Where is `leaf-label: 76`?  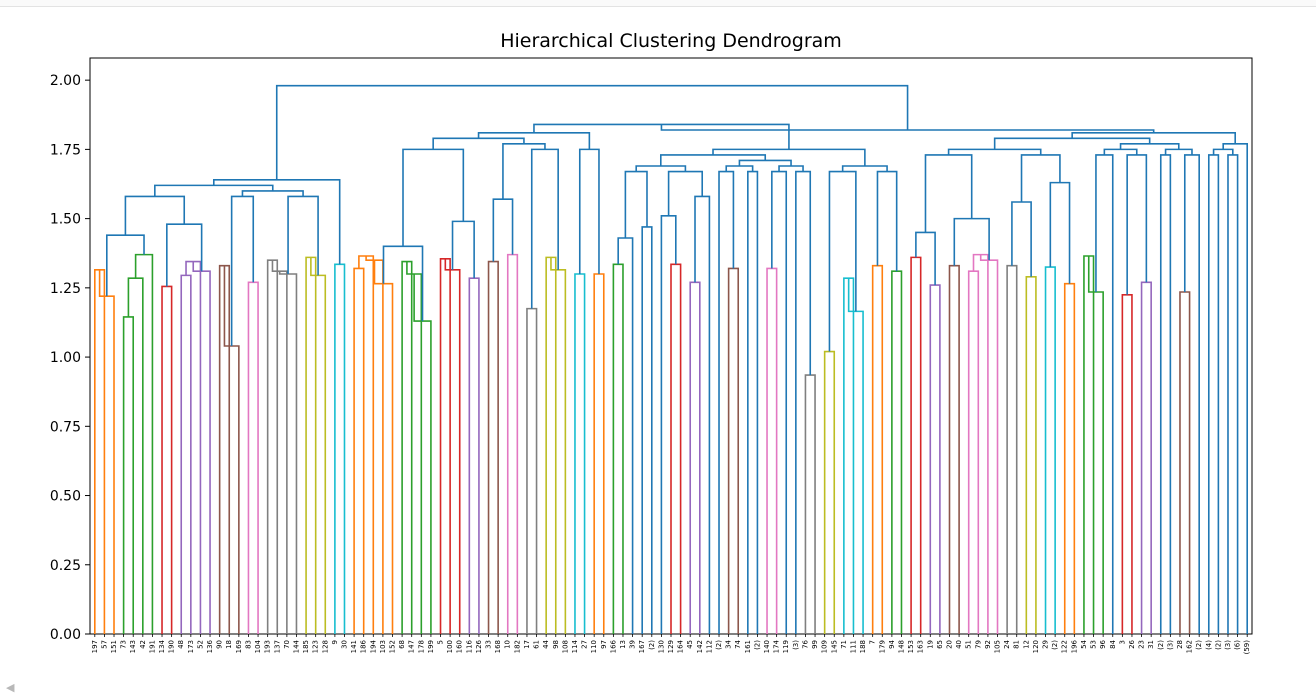 leaf-label: 76 is located at coordinates (805, 643).